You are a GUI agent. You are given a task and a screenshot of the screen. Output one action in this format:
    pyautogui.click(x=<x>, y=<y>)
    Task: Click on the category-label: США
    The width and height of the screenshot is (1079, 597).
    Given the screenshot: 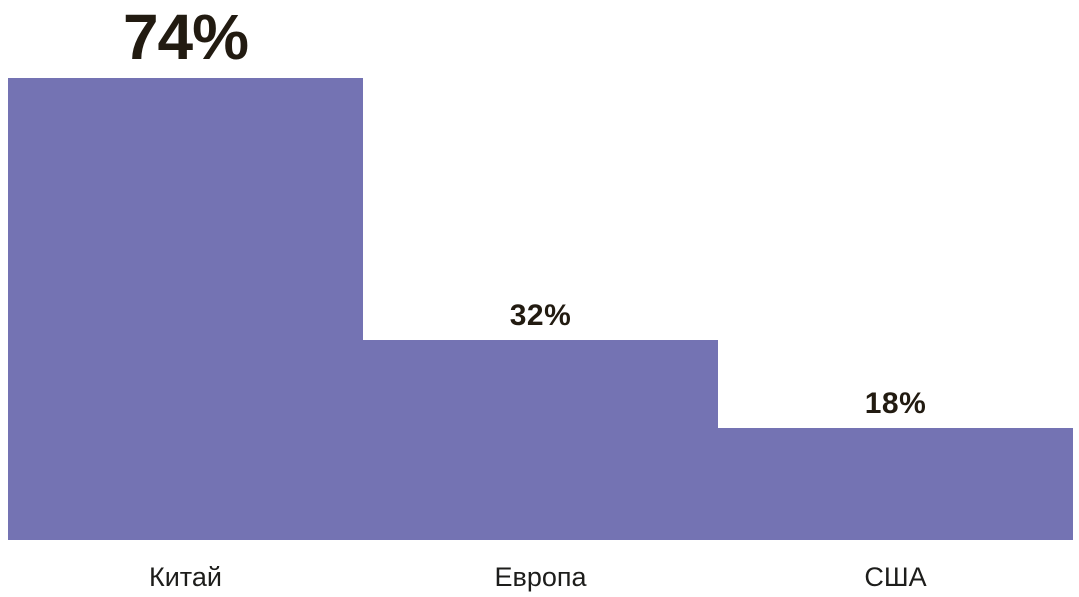 What is the action you would take?
    pyautogui.click(x=895, y=577)
    